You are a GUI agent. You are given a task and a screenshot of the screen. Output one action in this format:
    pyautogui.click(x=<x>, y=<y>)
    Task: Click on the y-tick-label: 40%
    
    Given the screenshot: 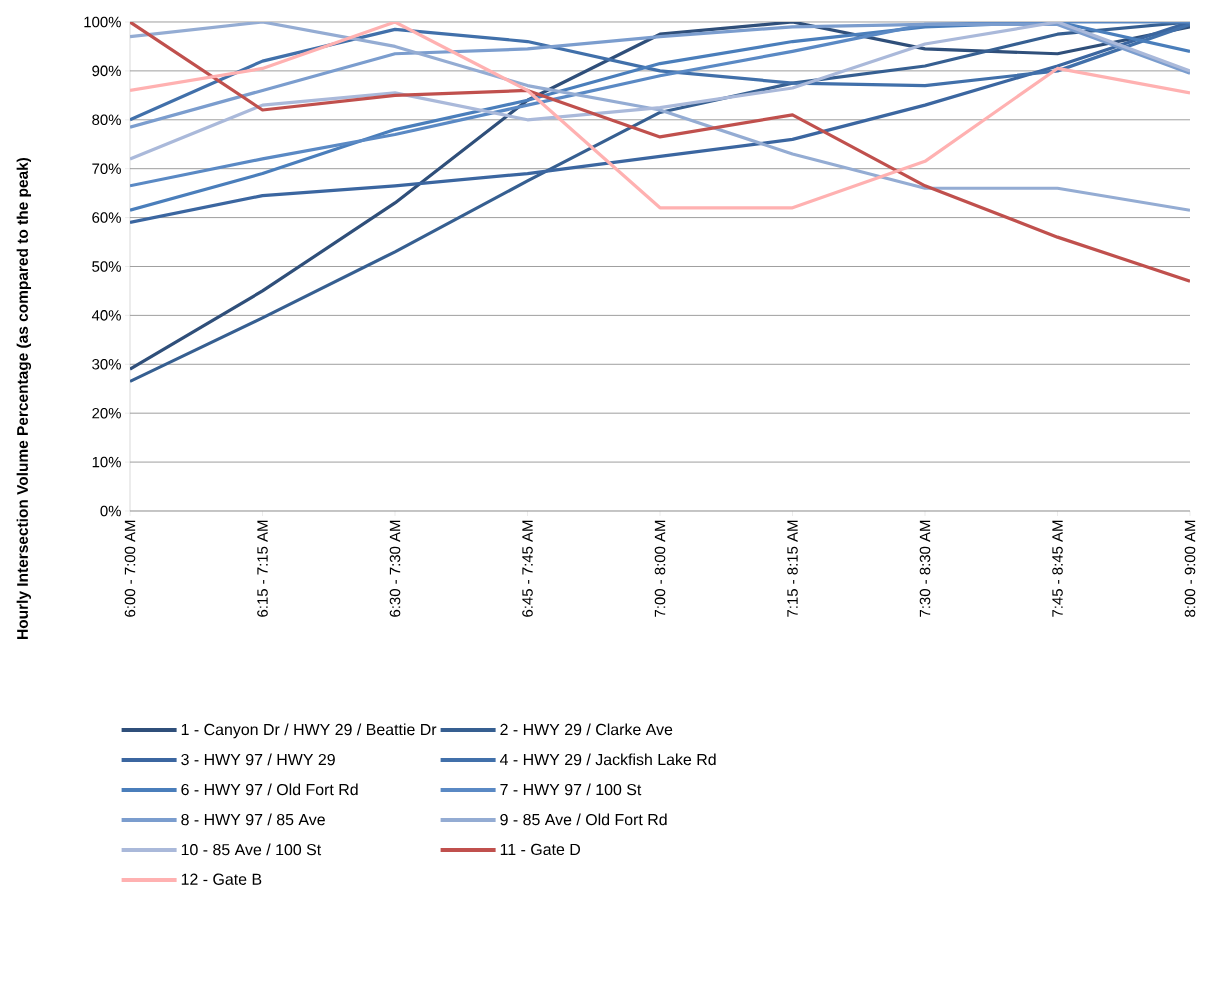 What is the action you would take?
    pyautogui.click(x=106, y=315)
    